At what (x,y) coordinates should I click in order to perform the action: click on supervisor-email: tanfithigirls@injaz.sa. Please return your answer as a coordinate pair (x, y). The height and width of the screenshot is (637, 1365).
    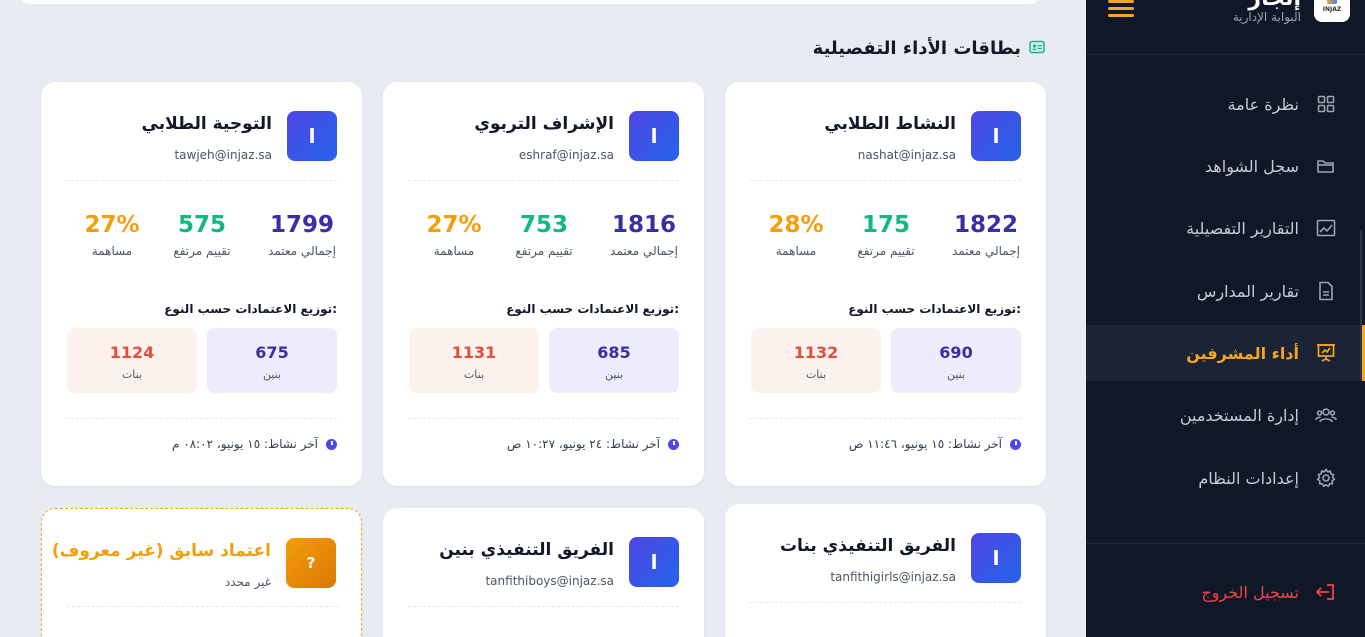
    Looking at the image, I should click on (893, 577).